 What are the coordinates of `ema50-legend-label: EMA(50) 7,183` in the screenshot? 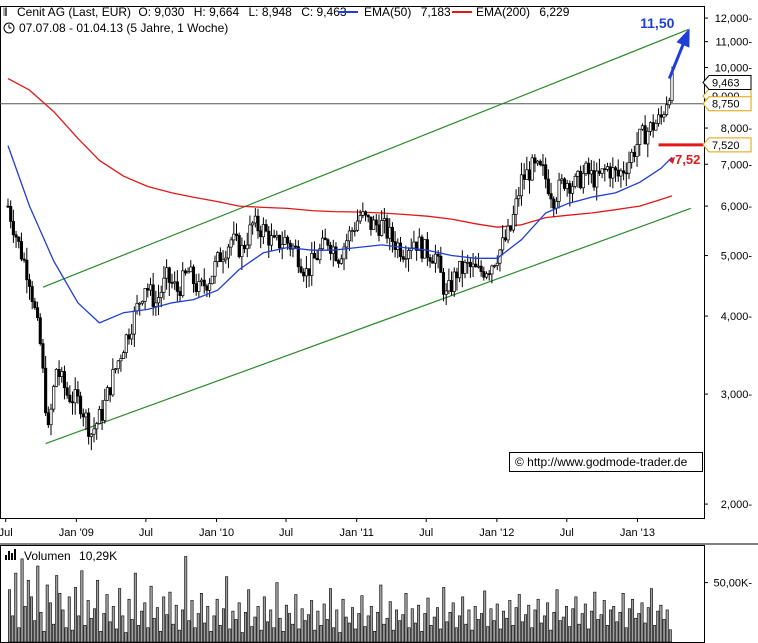 It's located at (407, 12).